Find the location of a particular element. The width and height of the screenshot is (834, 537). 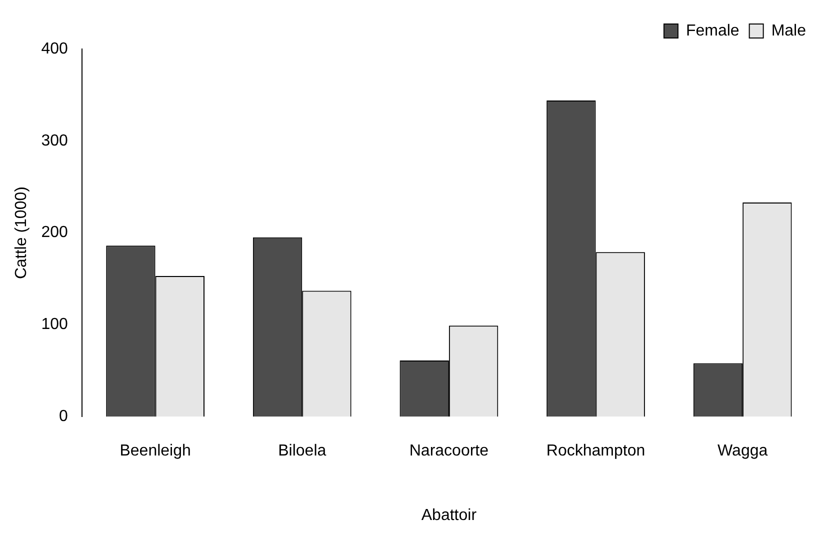

y-axis-title: Cattle (1000) is located at coordinates (21, 233).